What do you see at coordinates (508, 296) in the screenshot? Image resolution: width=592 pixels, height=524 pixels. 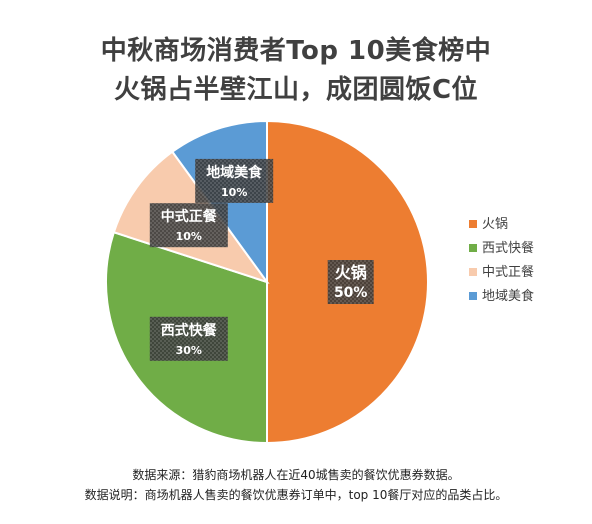 I see `legend-label: 地域美食` at bounding box center [508, 296].